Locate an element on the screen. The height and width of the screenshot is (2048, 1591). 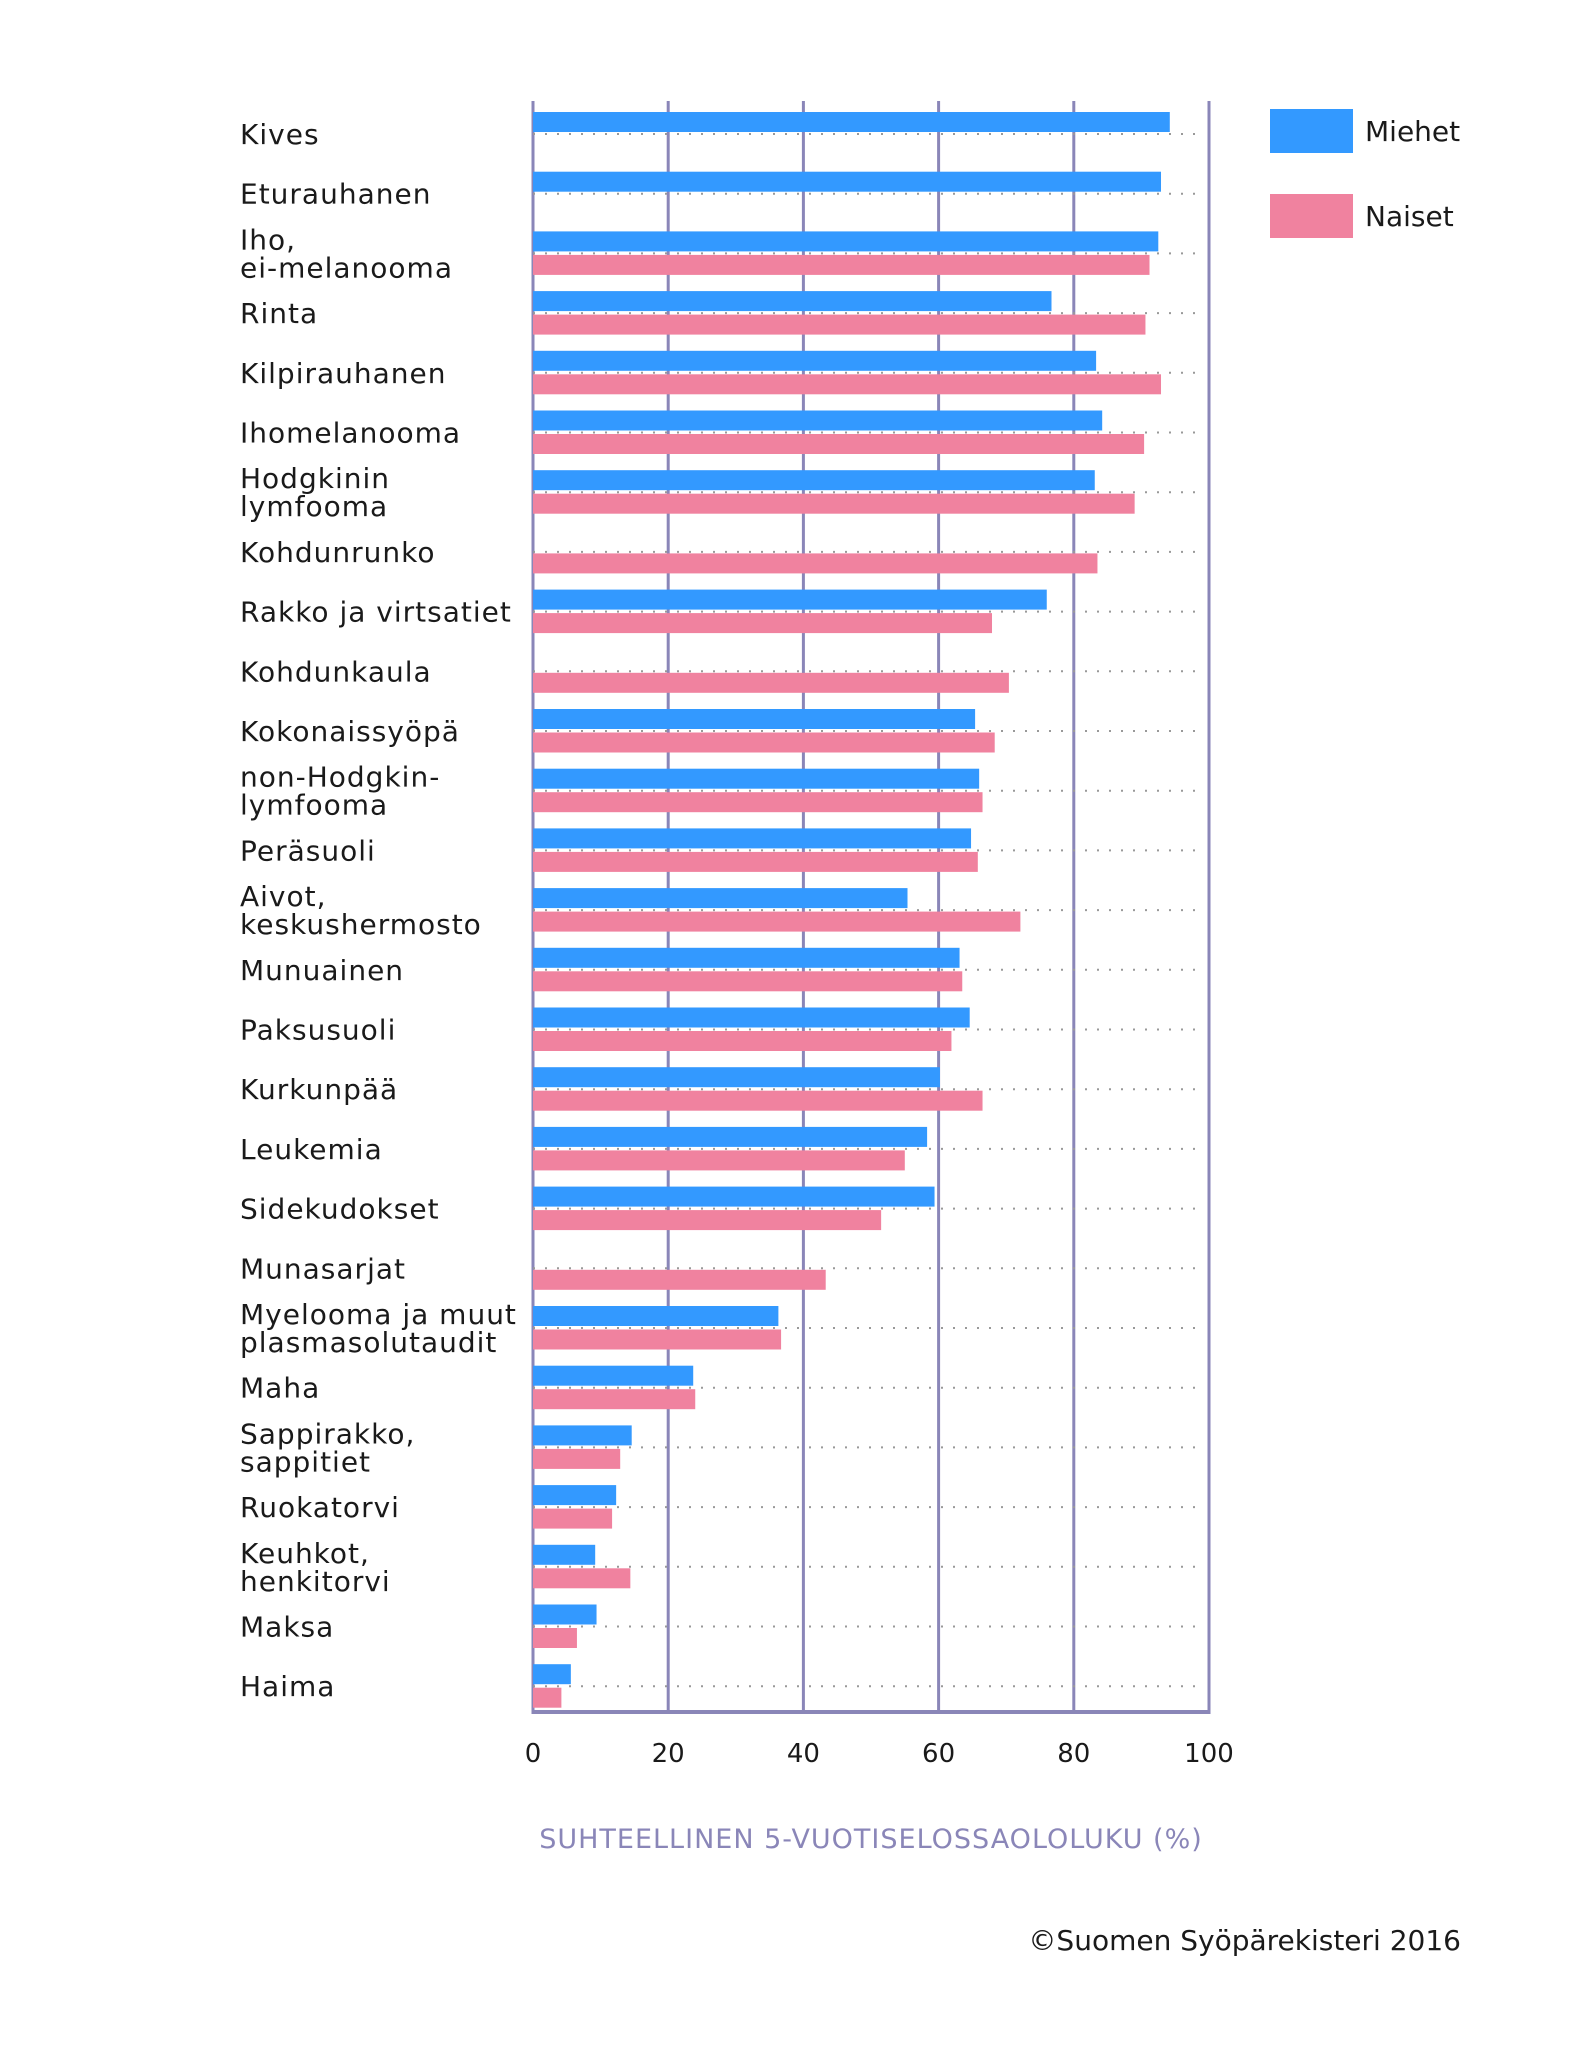
category-label: Kurkunpää is located at coordinates (319, 1089).